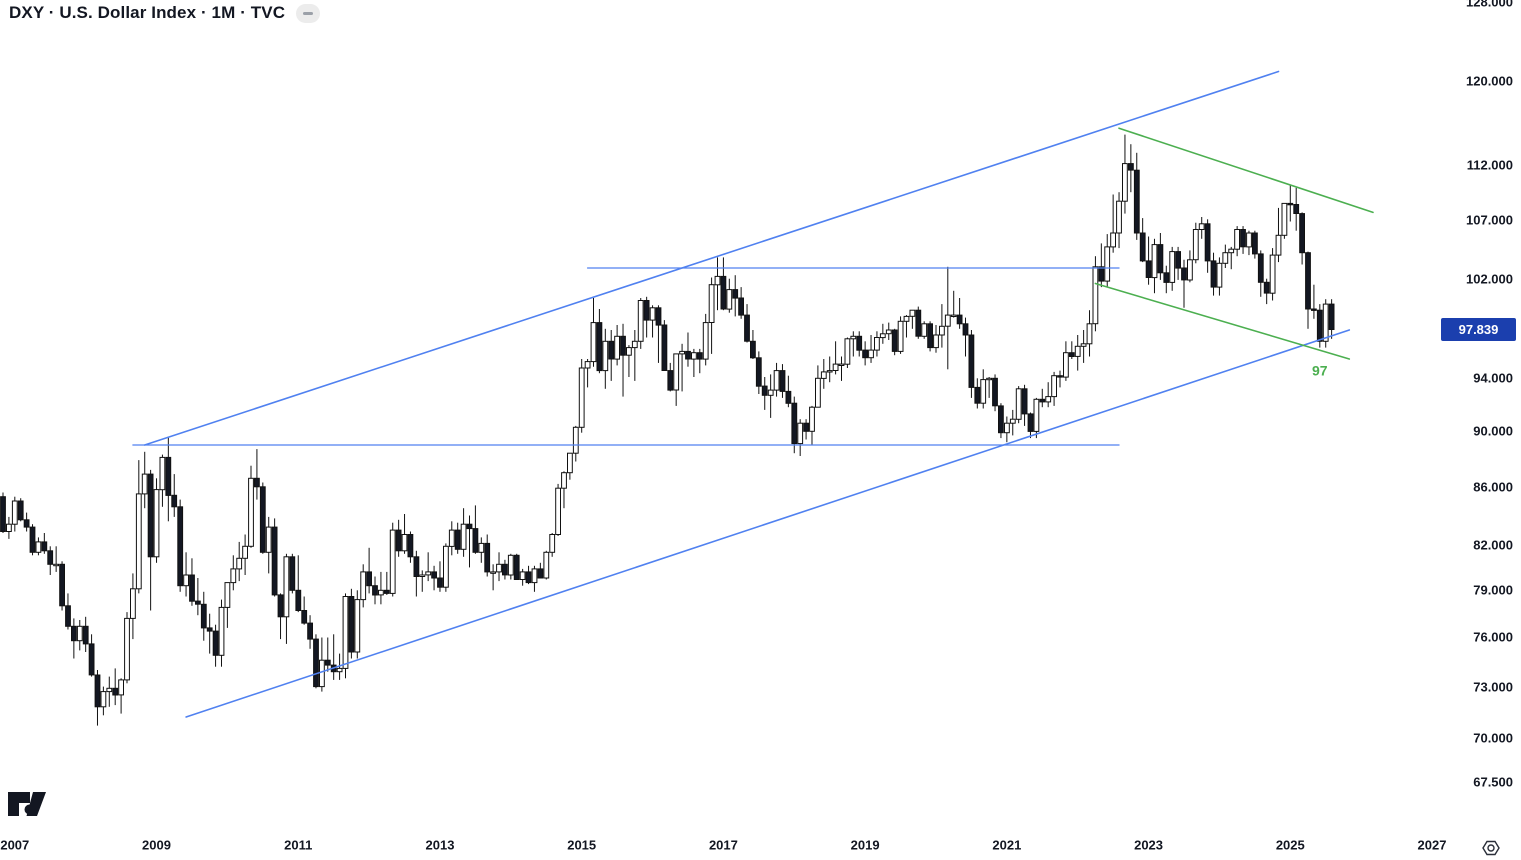 The width and height of the screenshot is (1521, 860). What do you see at coordinates (440, 845) in the screenshot?
I see `time-axis-label: 2013` at bounding box center [440, 845].